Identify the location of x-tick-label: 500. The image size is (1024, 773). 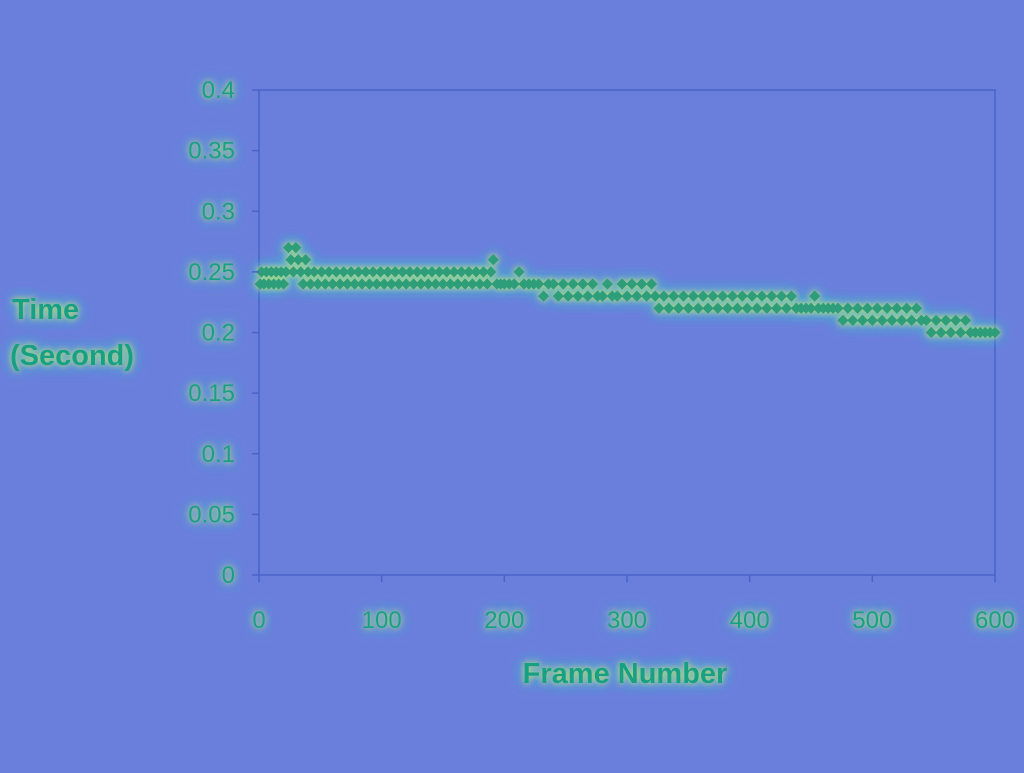
(872, 620).